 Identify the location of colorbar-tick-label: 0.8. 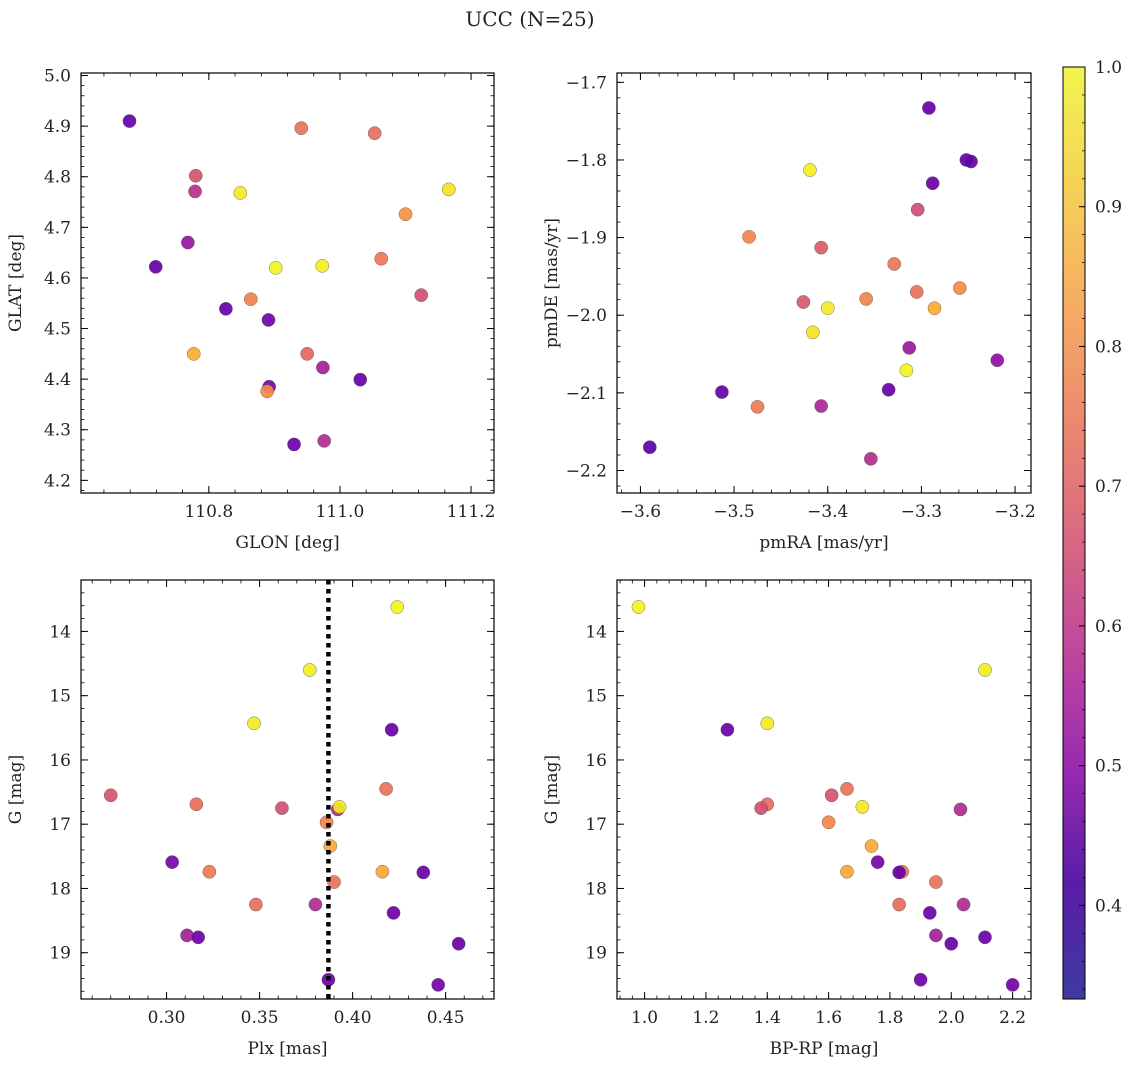
(1108, 347).